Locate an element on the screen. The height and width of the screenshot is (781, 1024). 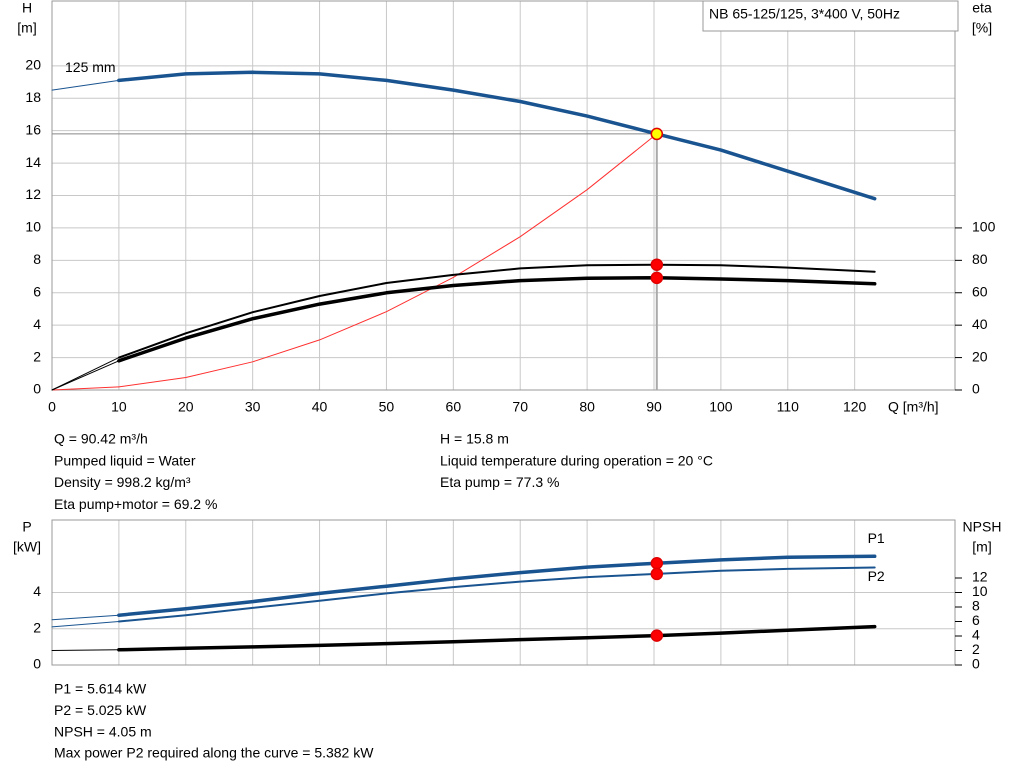
y-axis-label: P is located at coordinates (26, 527).